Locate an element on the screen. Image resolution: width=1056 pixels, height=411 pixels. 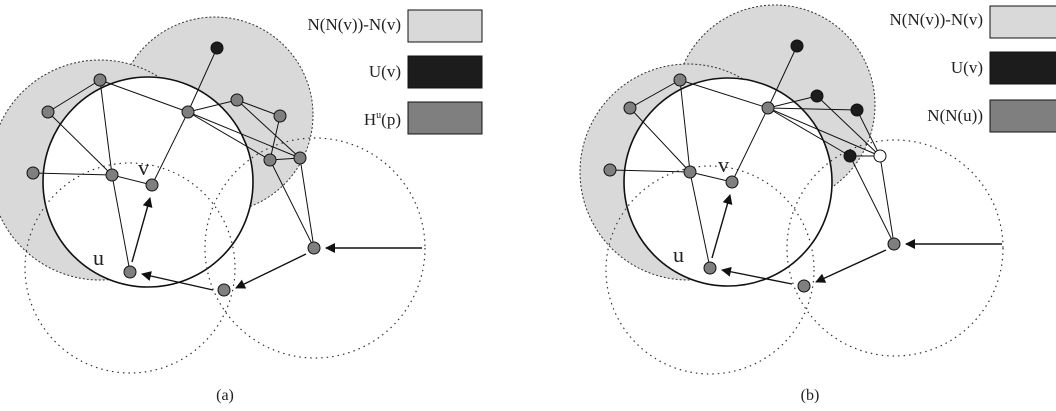
caption-b: (b) is located at coordinates (810, 395).